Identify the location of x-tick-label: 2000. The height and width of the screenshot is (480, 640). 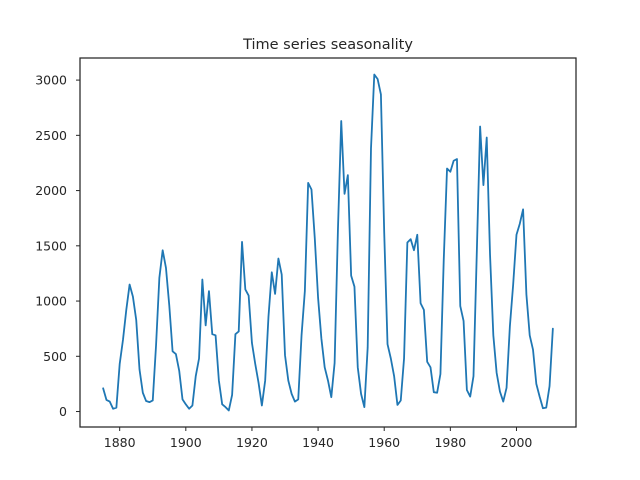
(517, 442).